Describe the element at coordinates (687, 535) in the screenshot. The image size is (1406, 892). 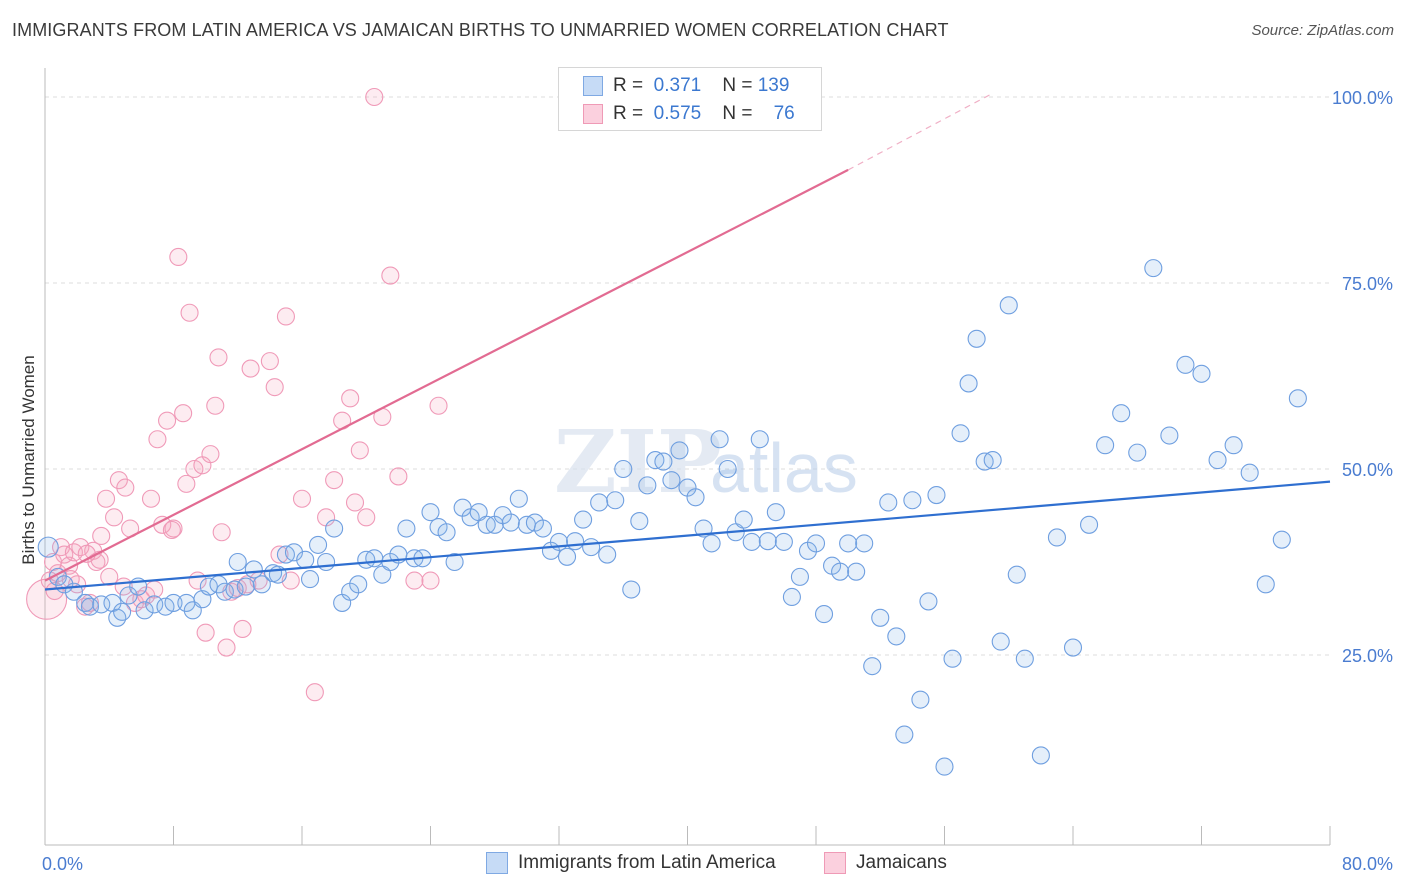
I see `trend-line-latin-america` at that location.